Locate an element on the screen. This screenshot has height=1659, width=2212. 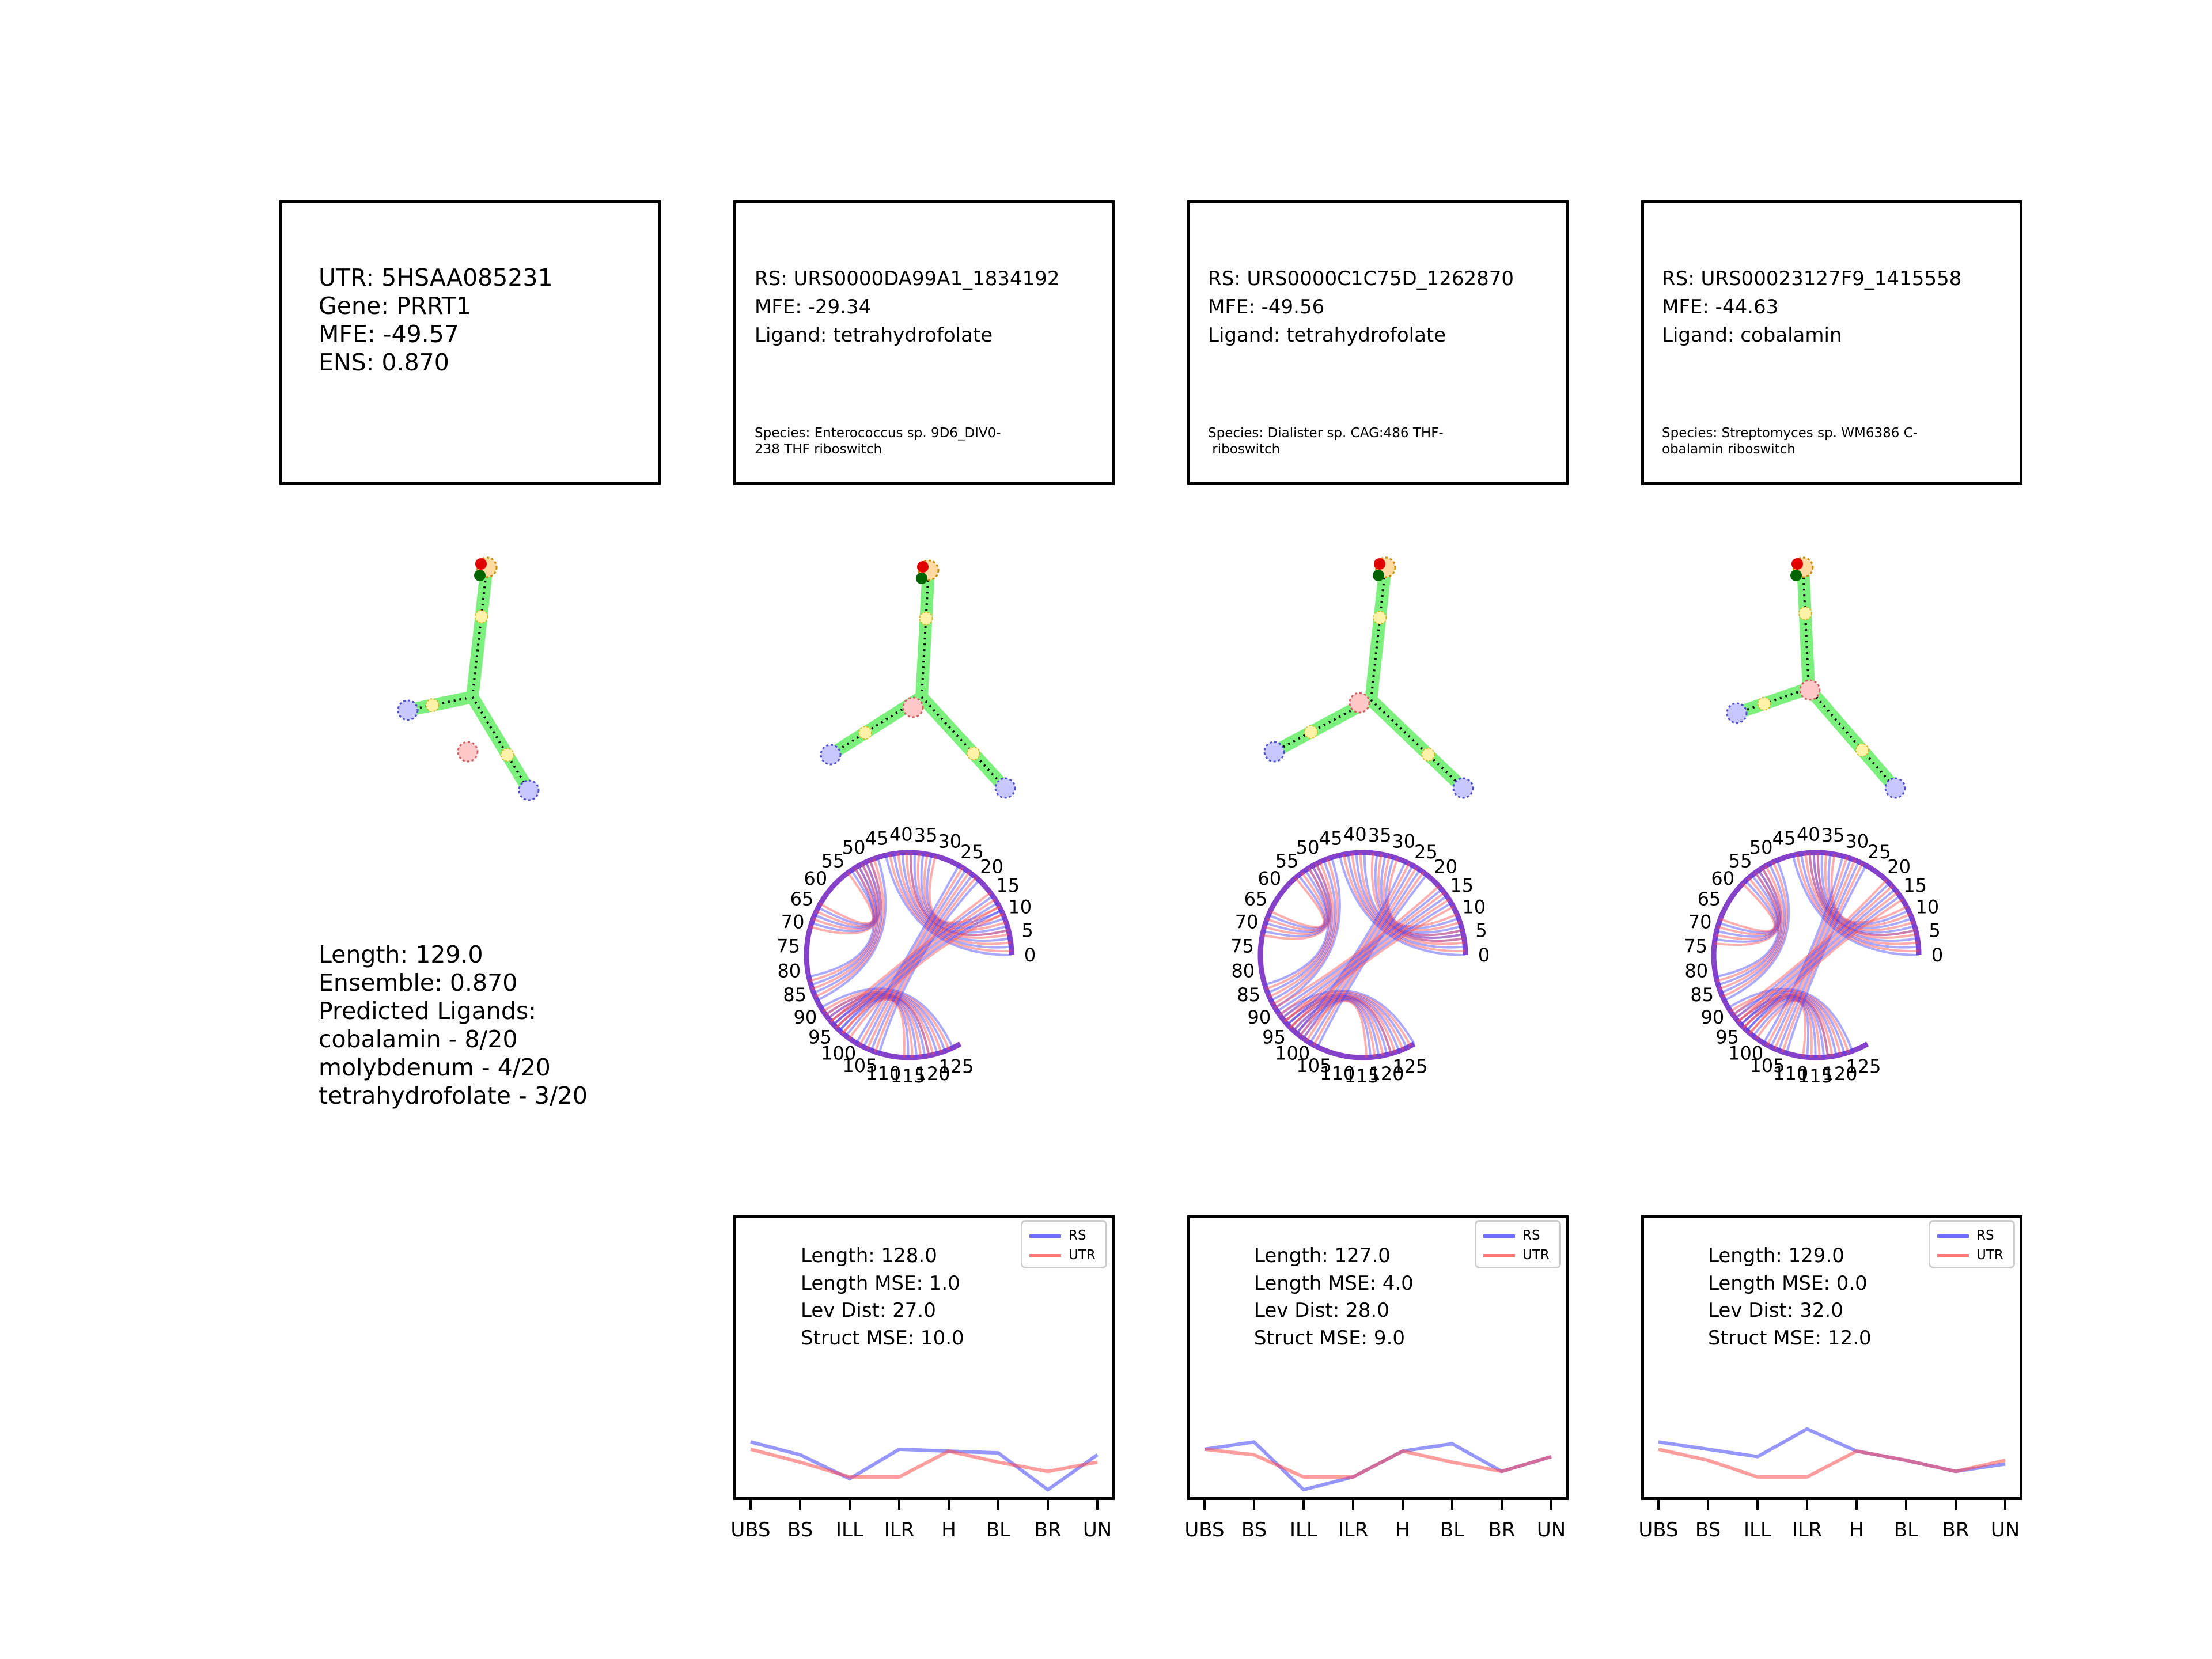
five-prime-end is located at coordinates (1379, 564).